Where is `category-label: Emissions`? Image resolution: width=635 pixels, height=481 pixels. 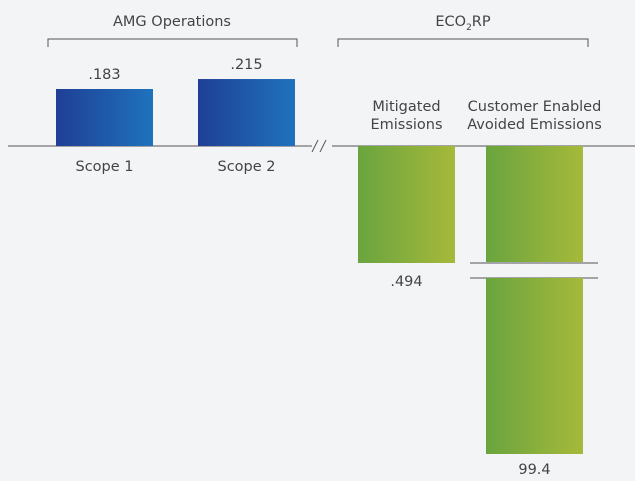 category-label: Emissions is located at coordinates (406, 125).